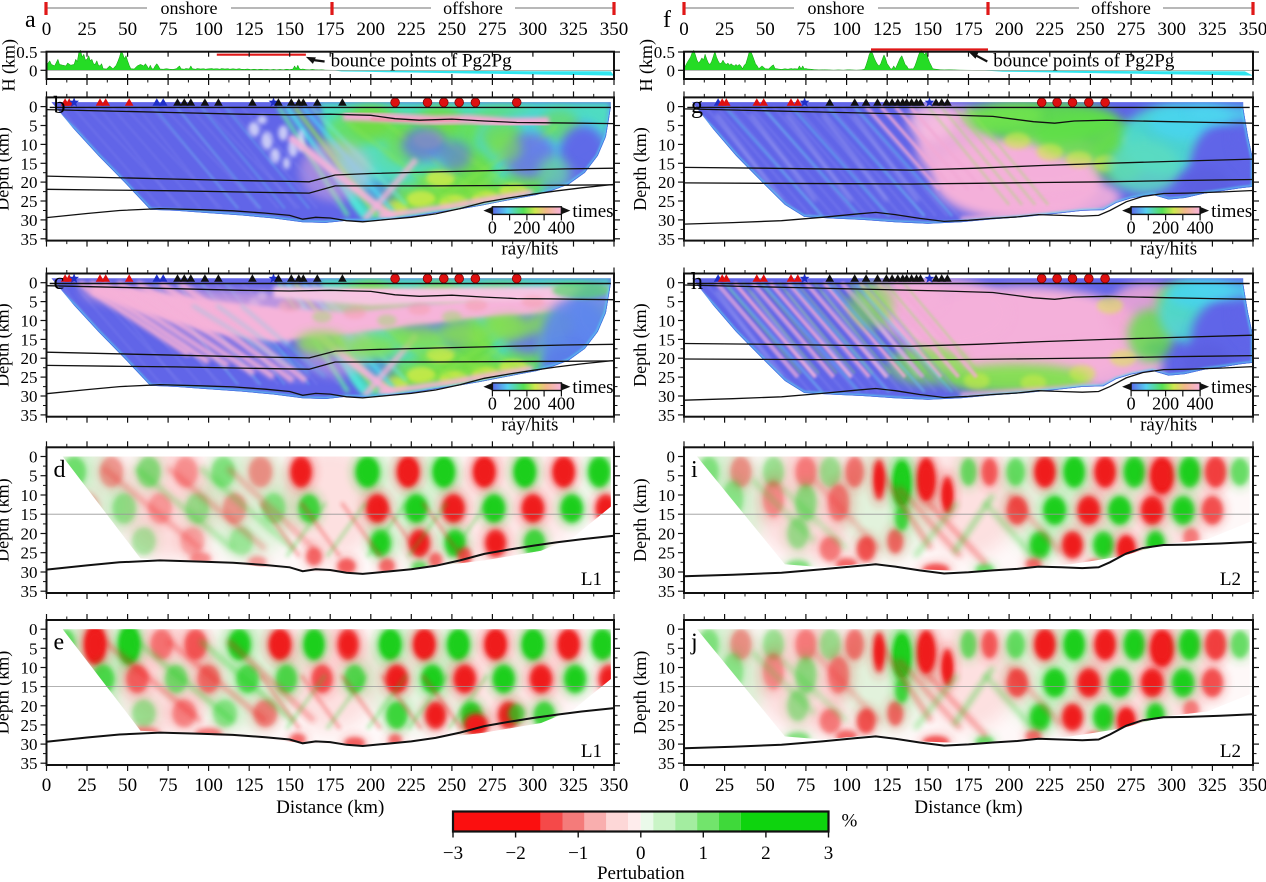  What do you see at coordinates (1121, 9) in the screenshot?
I see `svg-text: offshore` at bounding box center [1121, 9].